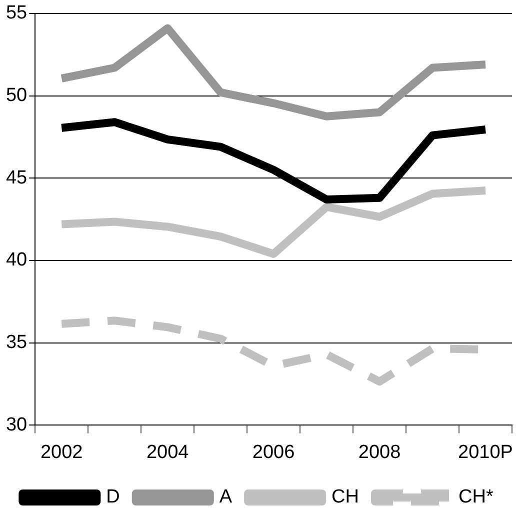 Image resolution: width=522 pixels, height=527 pixels. What do you see at coordinates (17, 13) in the screenshot?
I see `y-tick-label: 55` at bounding box center [17, 13].